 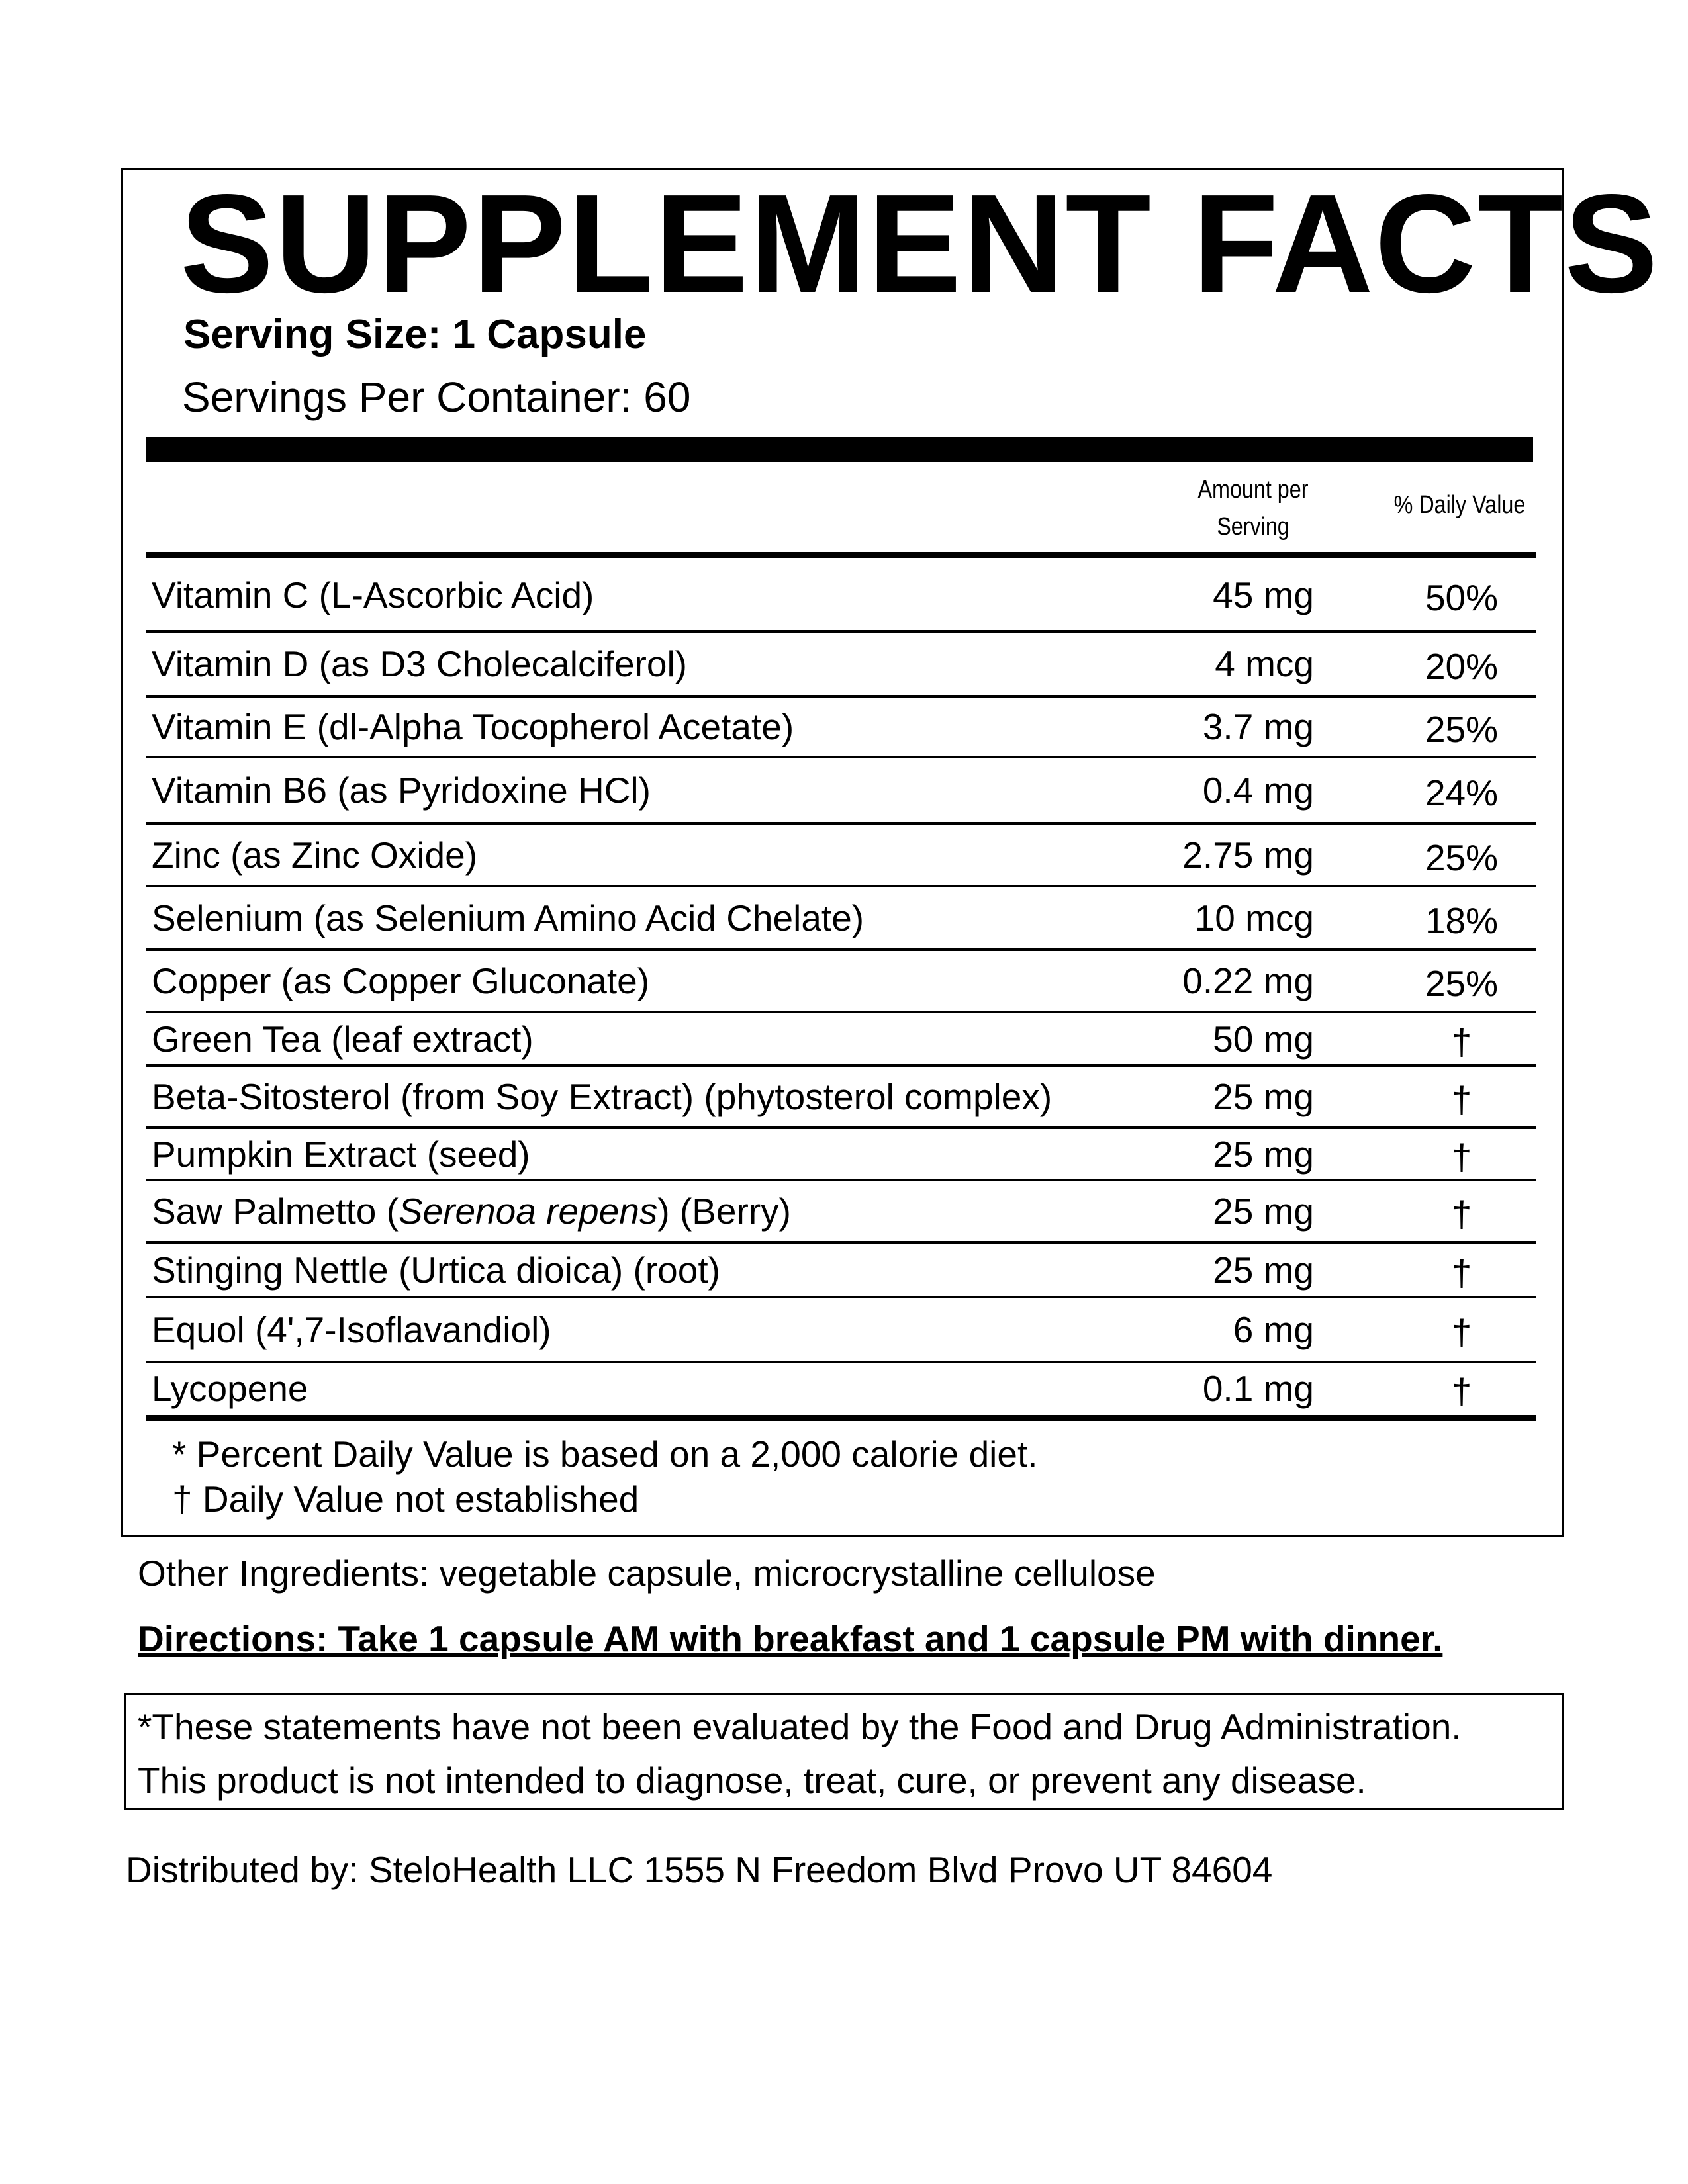 What do you see at coordinates (1258, 1388) in the screenshot?
I see `amount-per-serving: 0.1 mg` at bounding box center [1258, 1388].